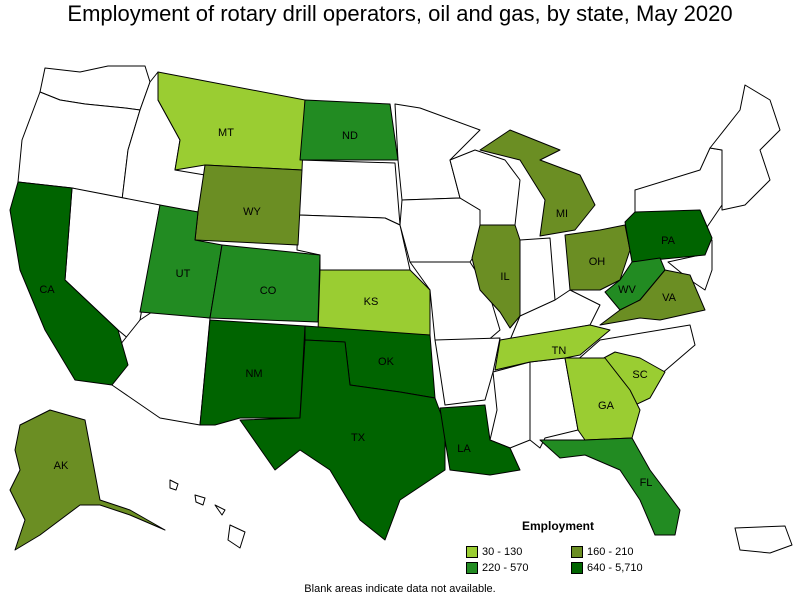 The image size is (800, 600). Describe the element at coordinates (597, 262) in the screenshot. I see `label-oh: OH` at that location.